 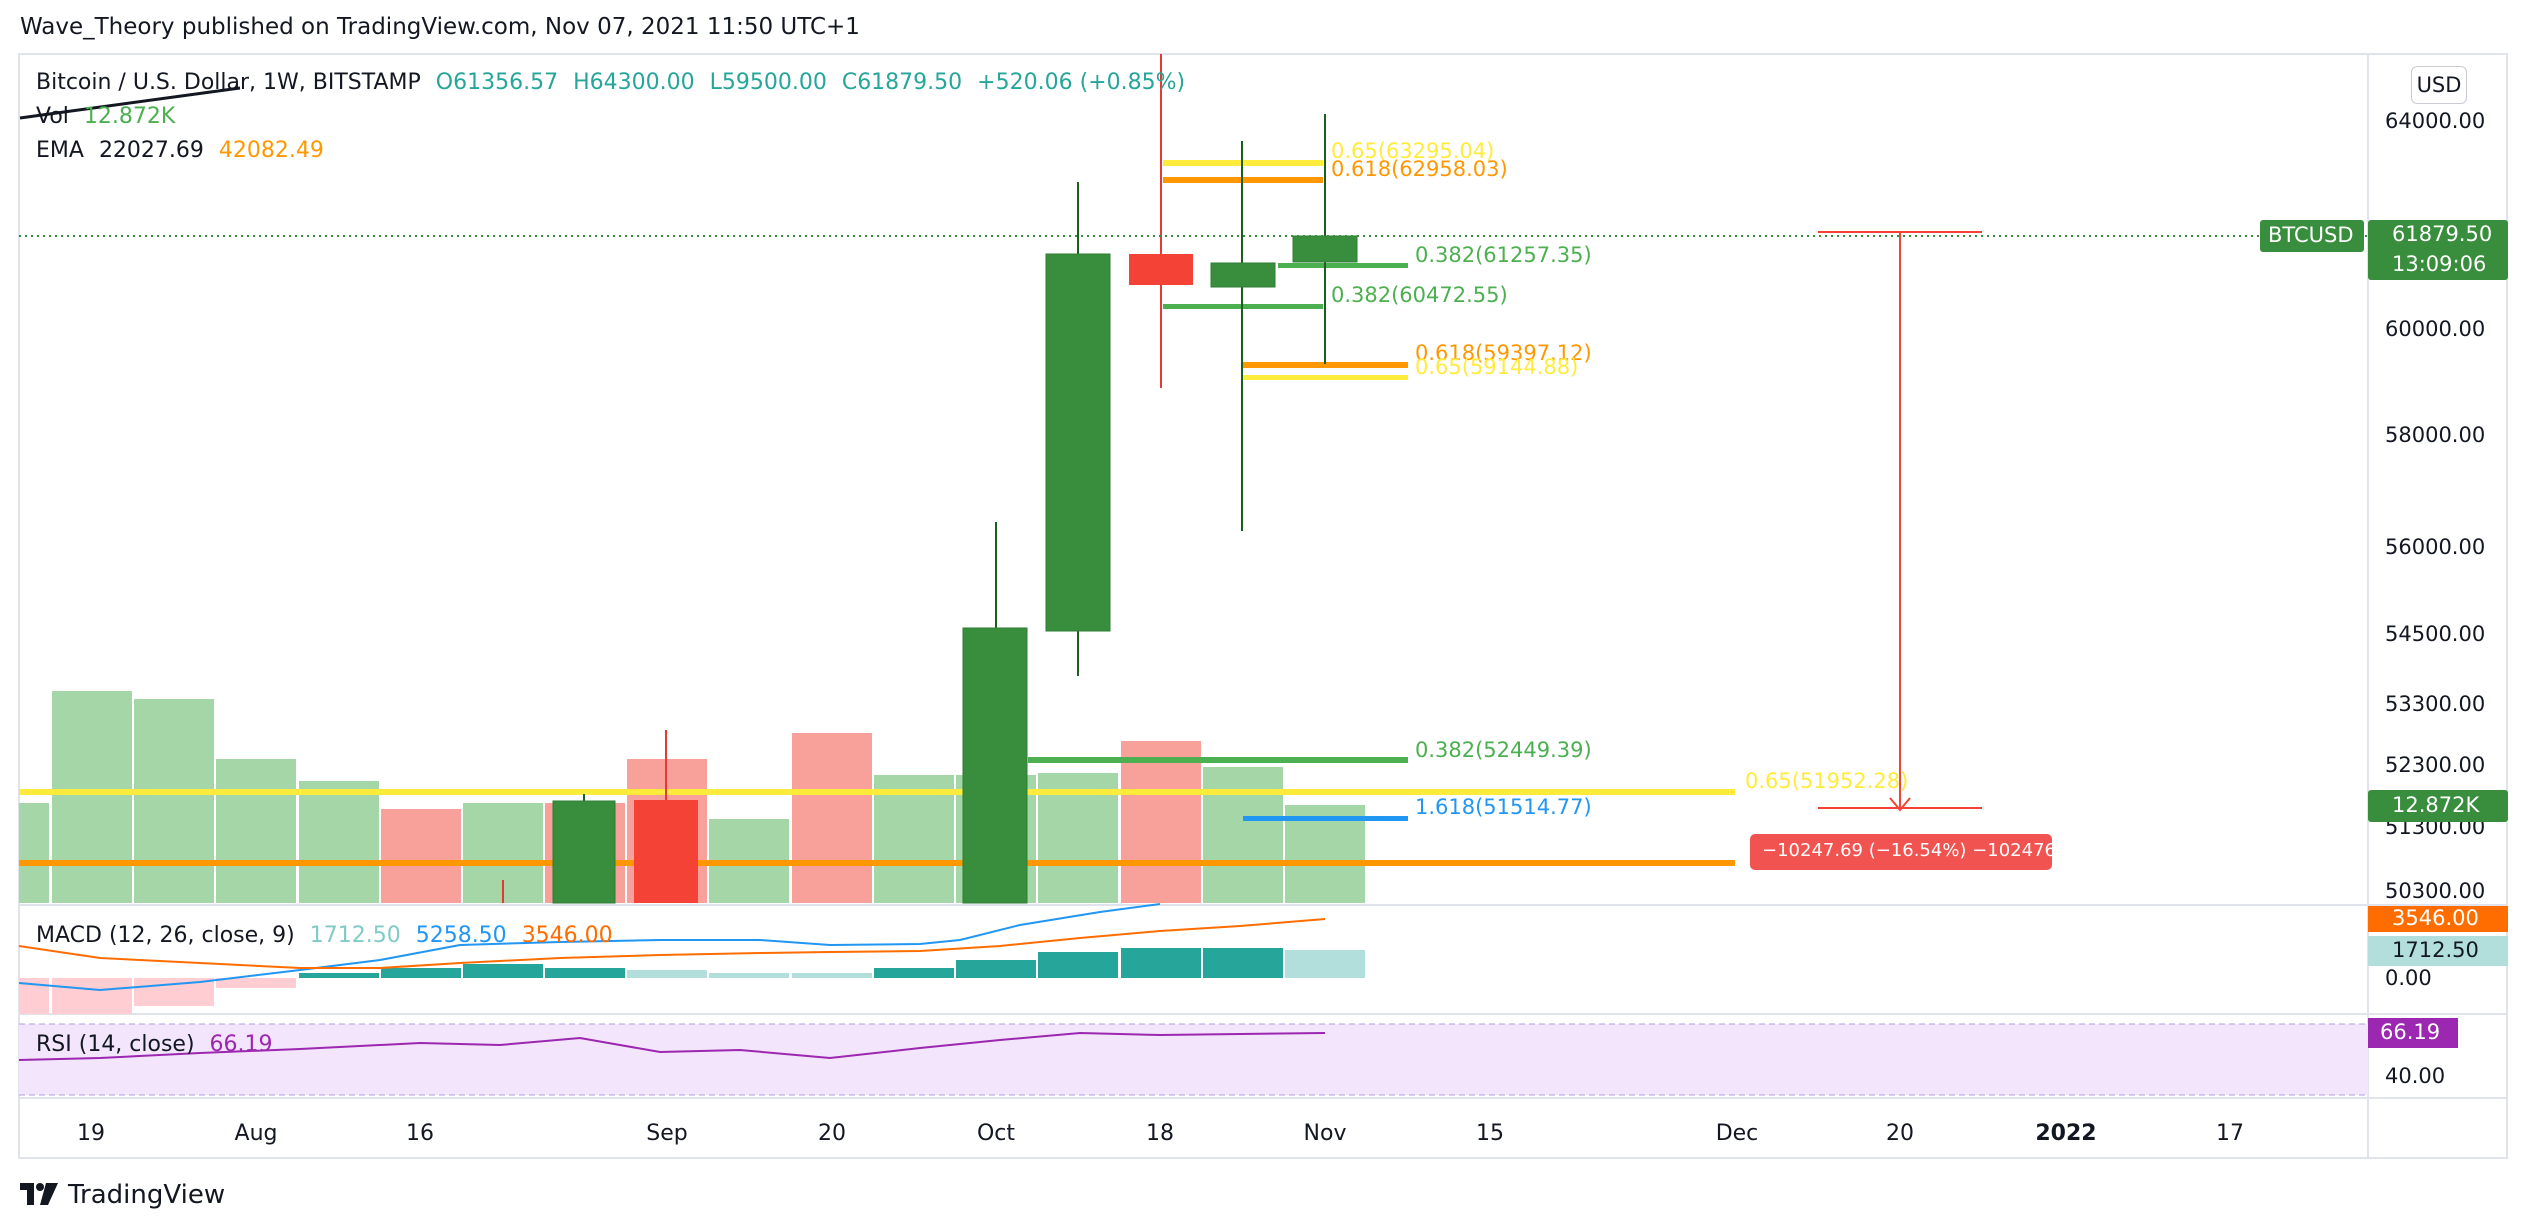 I want to click on time-tick-label: 19, so click(x=91, y=1133).